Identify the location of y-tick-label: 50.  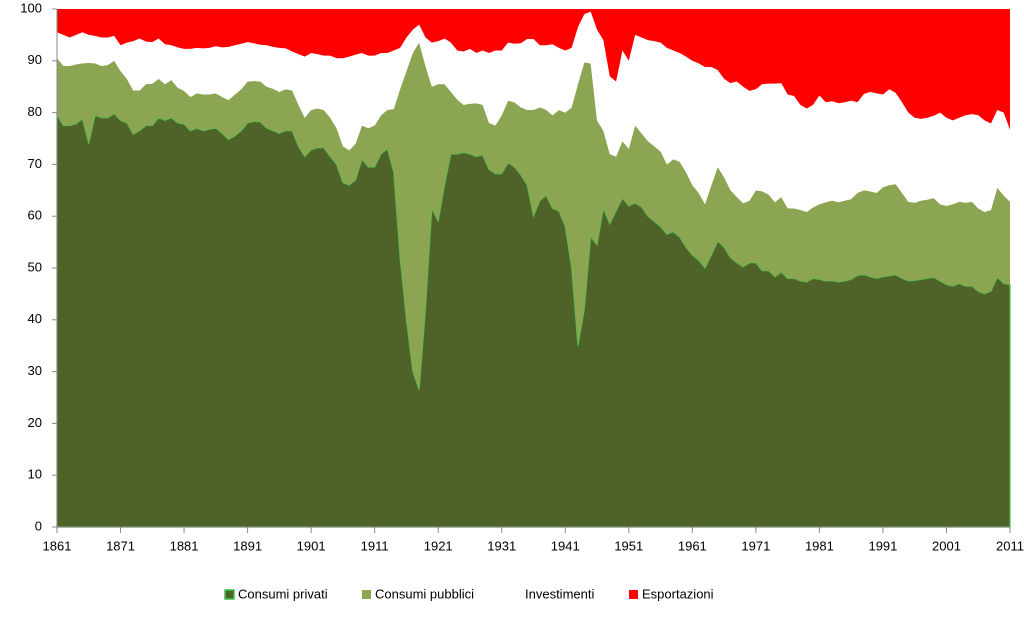
(35, 266).